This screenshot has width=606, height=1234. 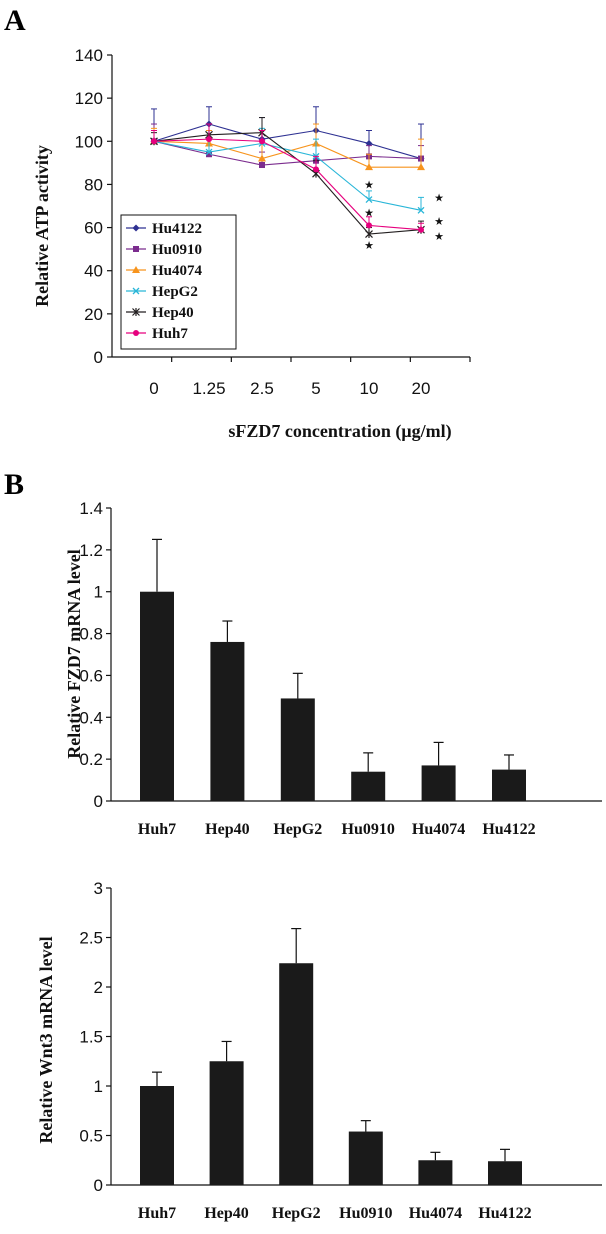 I want to click on legend-label: Hu0910, so click(x=177, y=250).